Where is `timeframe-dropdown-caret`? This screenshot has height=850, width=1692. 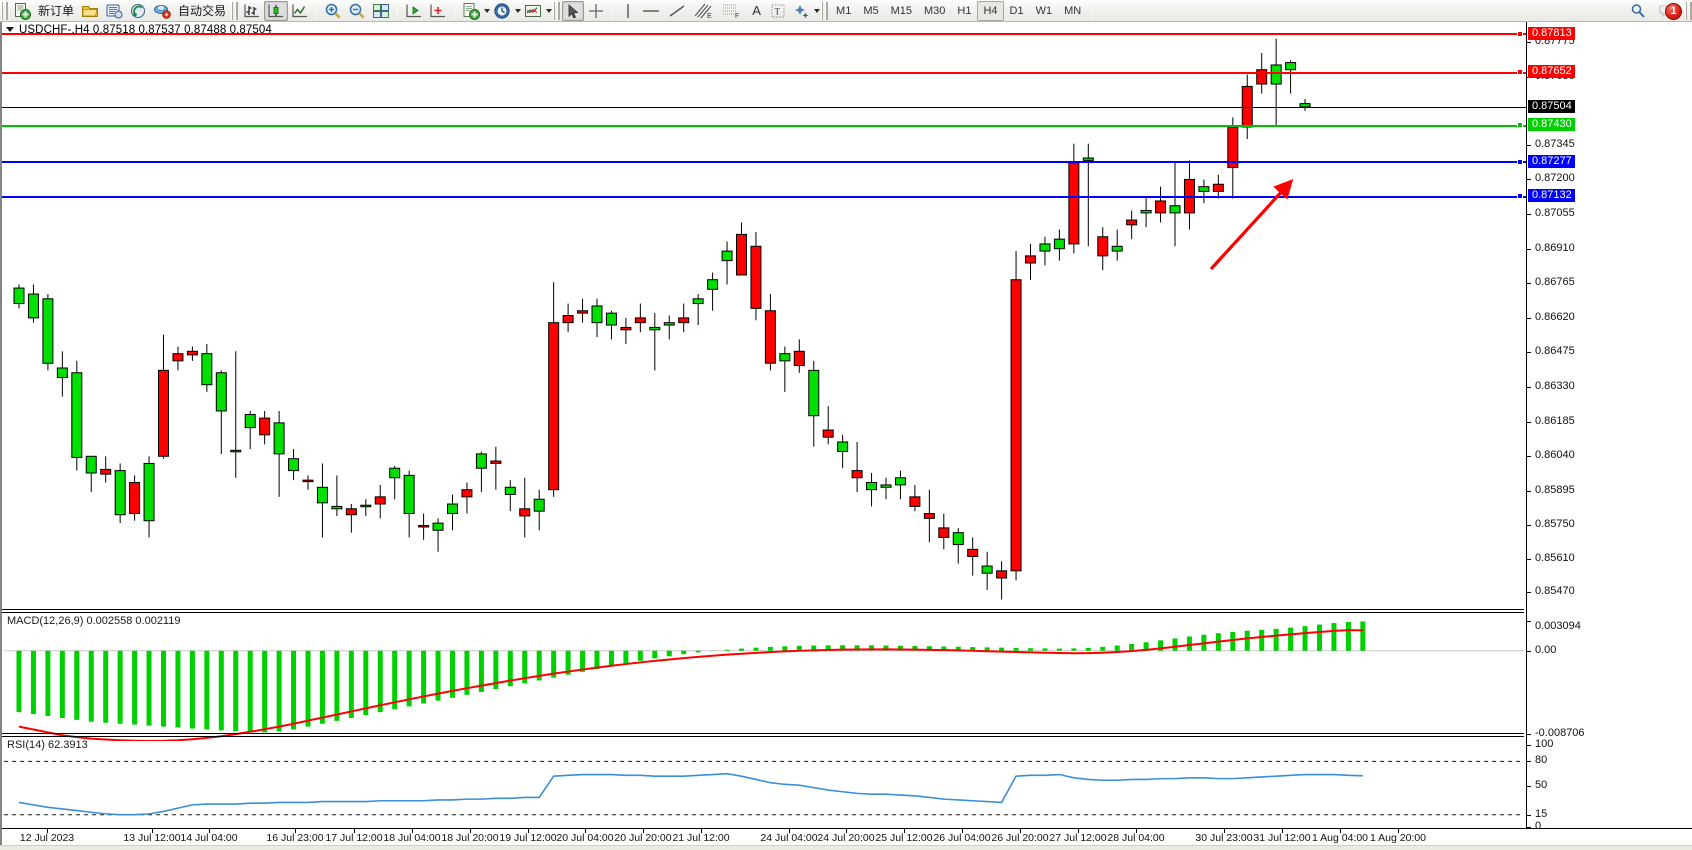
timeframe-dropdown-caret is located at coordinates (518, 10).